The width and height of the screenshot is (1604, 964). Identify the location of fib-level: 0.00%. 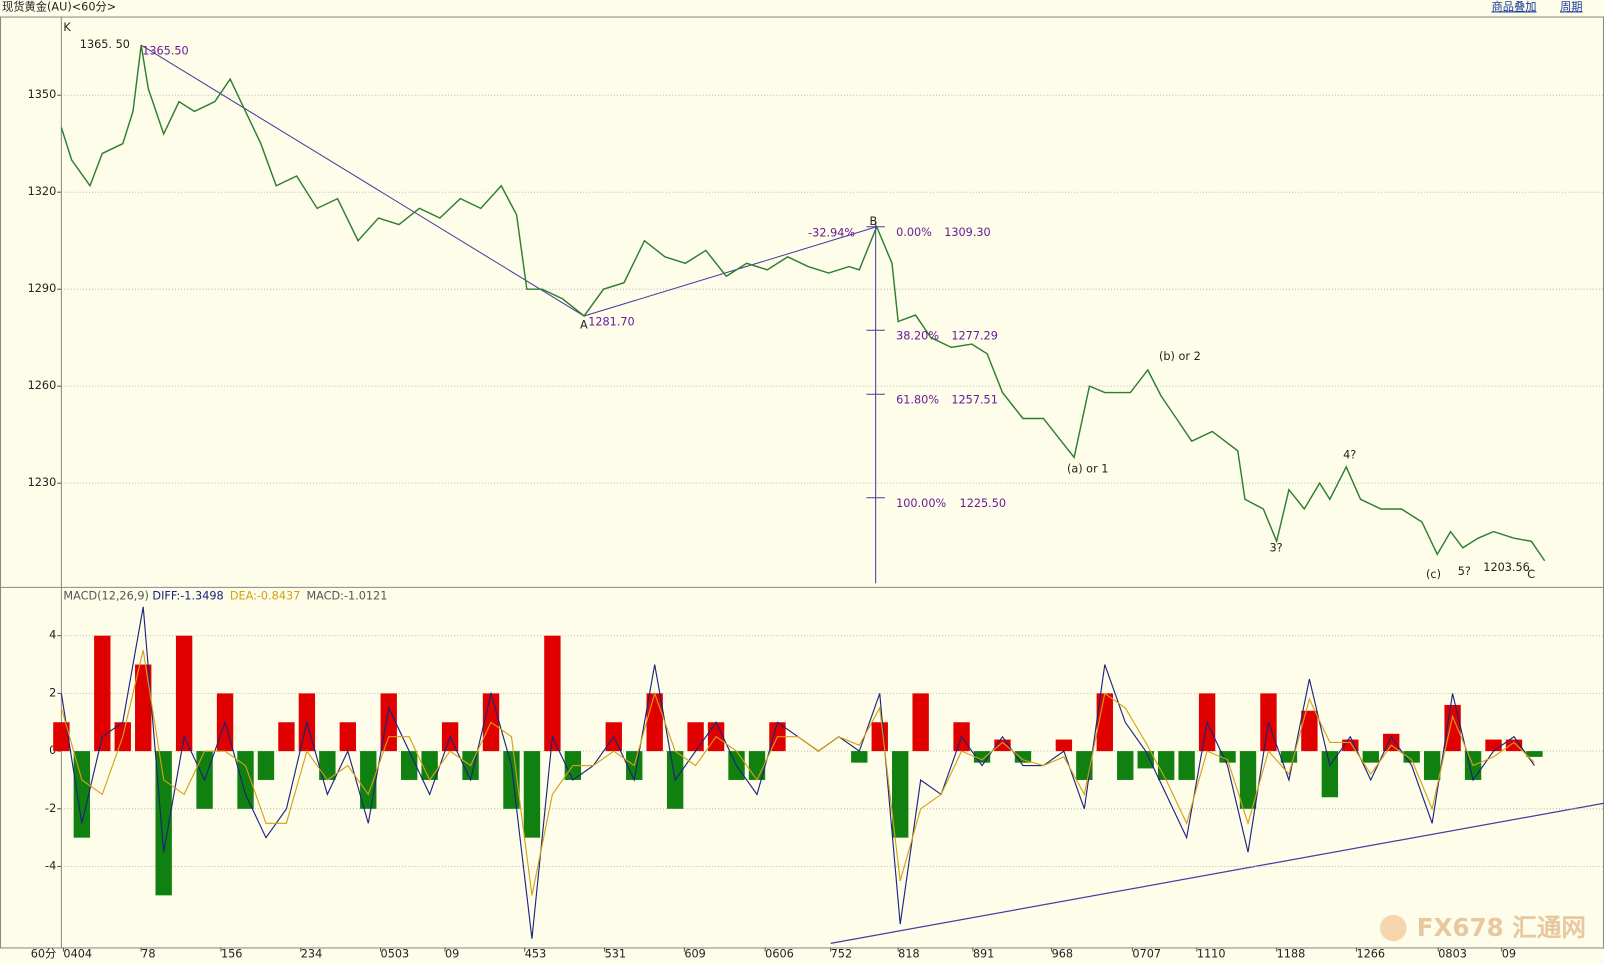
(914, 232).